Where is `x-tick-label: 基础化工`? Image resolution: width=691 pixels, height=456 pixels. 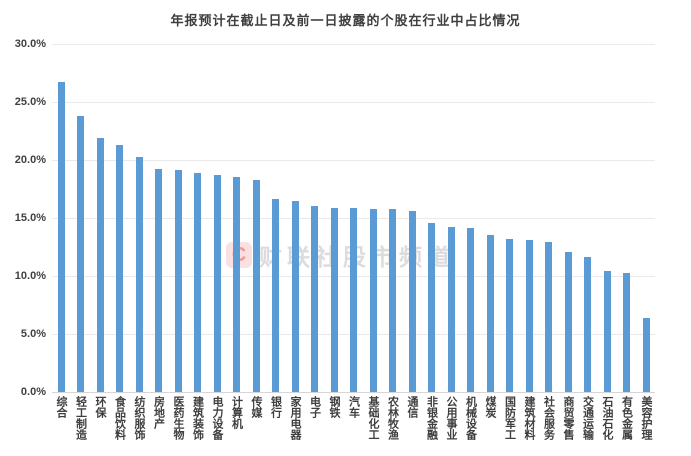
x-tick-label: 基础化工 is located at coordinates (373, 418).